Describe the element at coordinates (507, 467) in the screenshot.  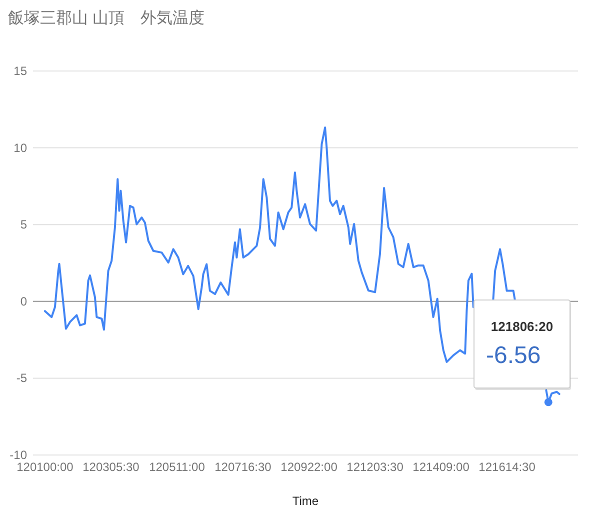
I see `x-tick-label: 121614:30` at that location.